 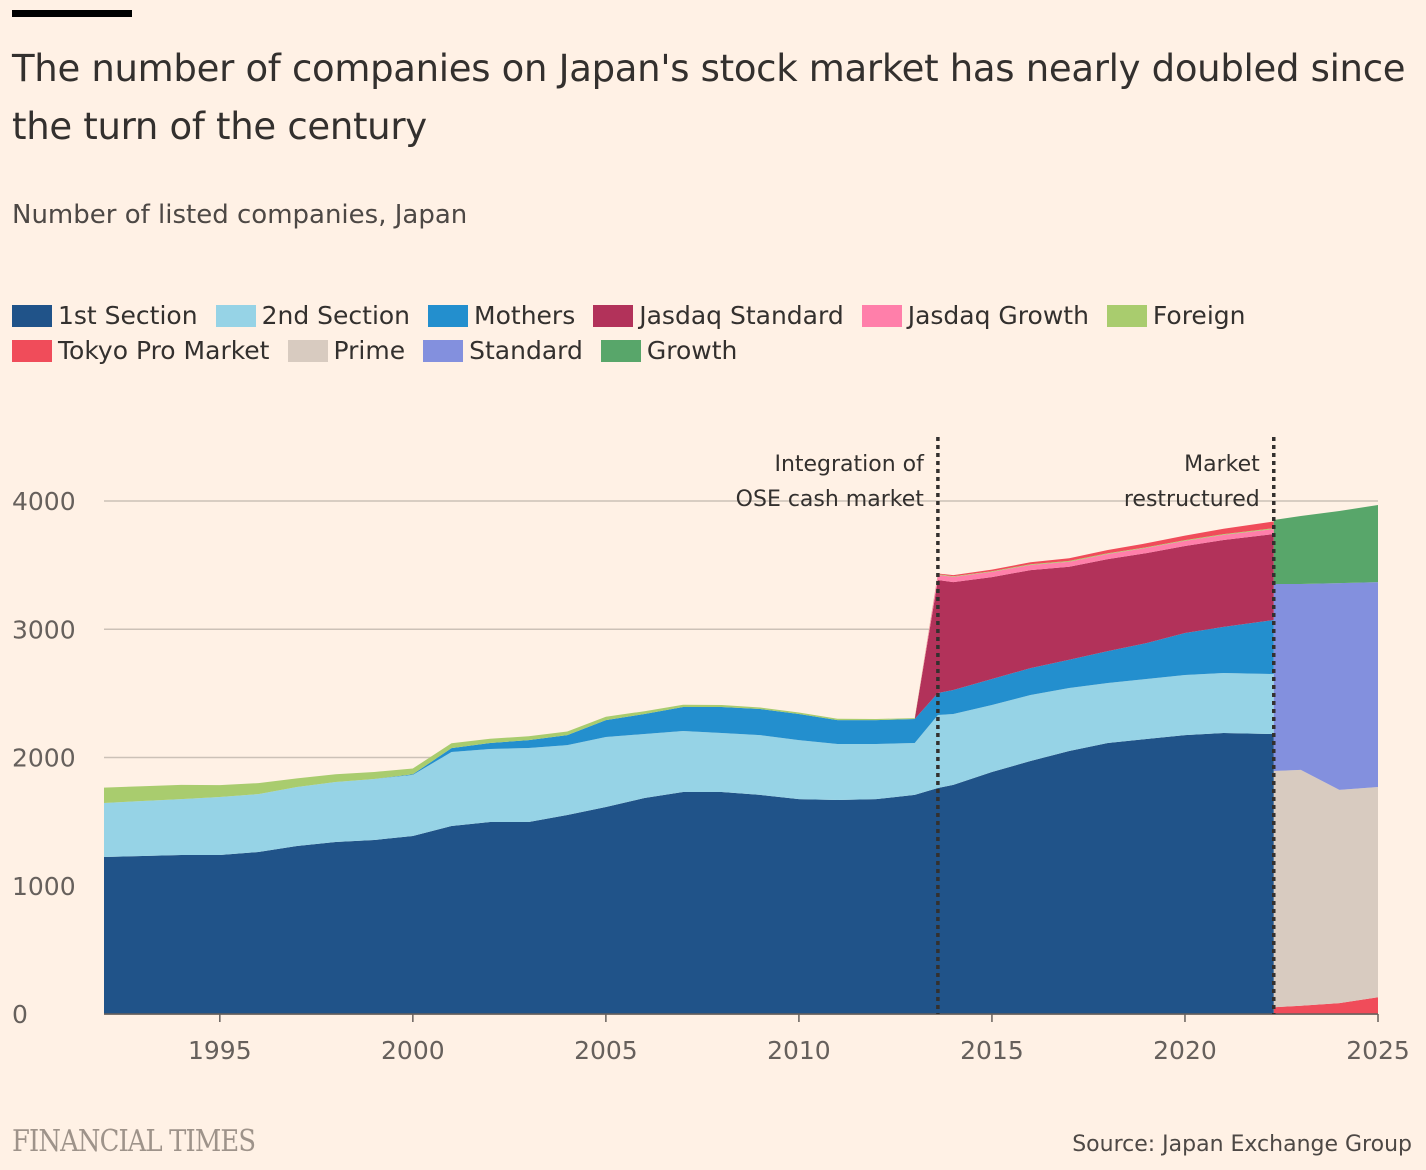 I want to click on legend-item: Prime, so click(x=346, y=350).